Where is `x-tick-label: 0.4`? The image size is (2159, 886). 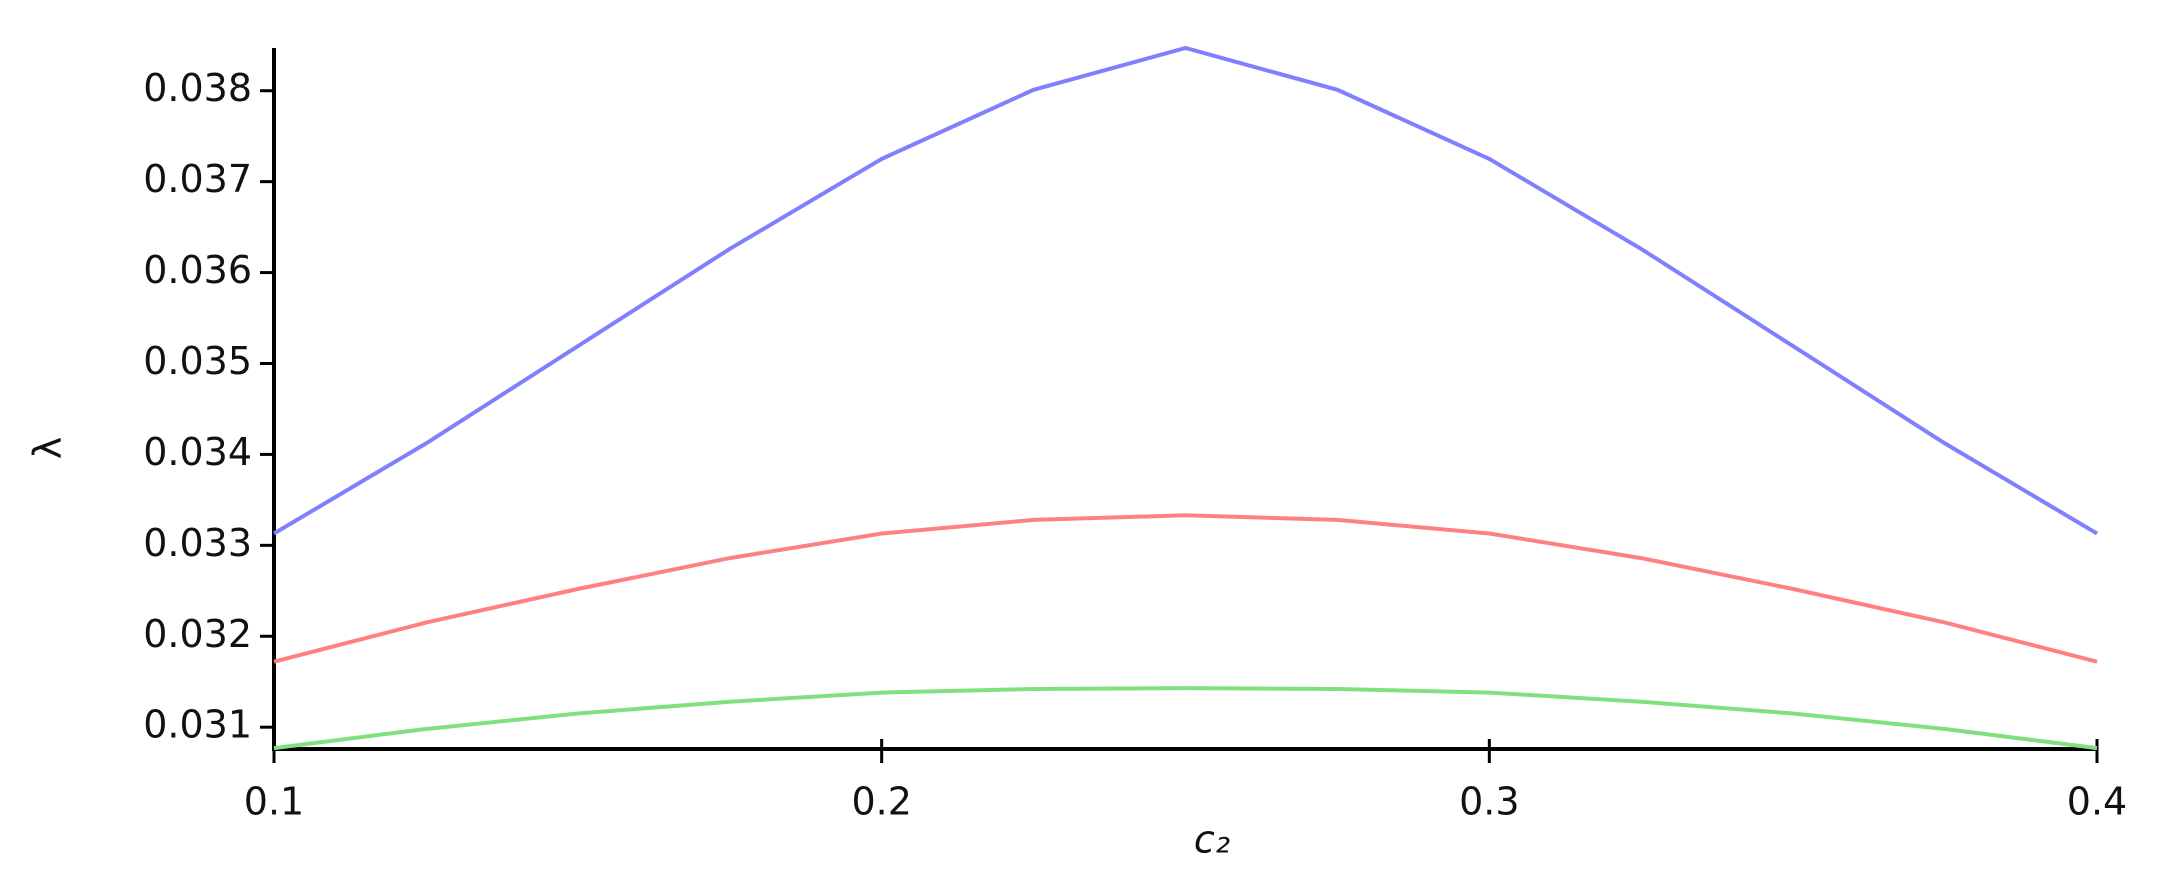 x-tick-label: 0.4 is located at coordinates (2097, 802).